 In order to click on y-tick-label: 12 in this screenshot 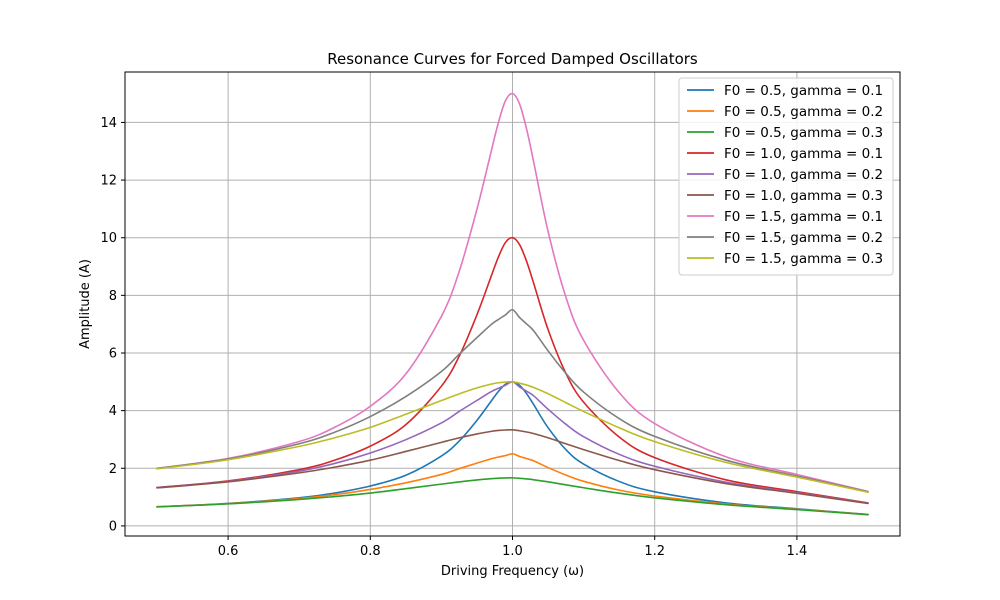, I will do `click(108, 181)`.